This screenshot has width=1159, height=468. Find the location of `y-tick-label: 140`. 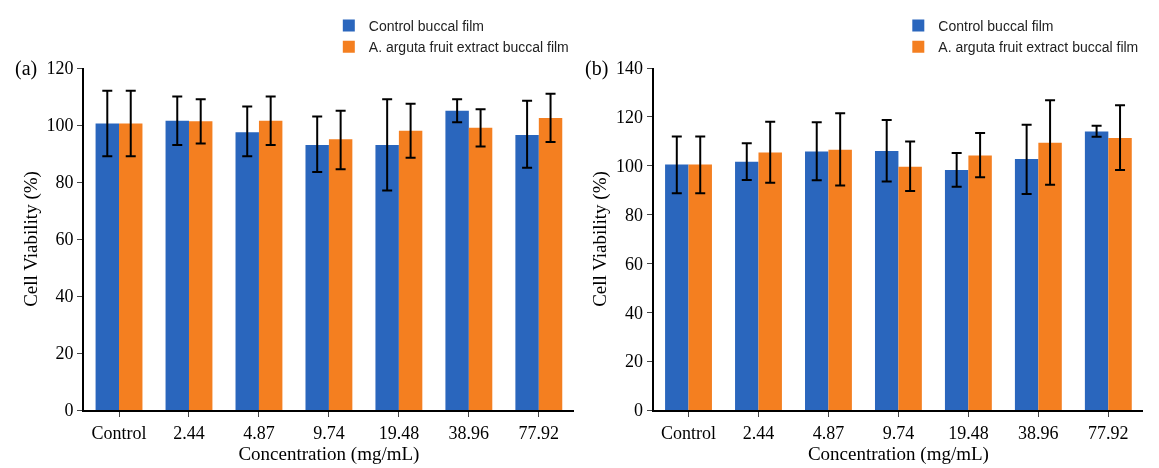

y-tick-label: 140 is located at coordinates (629, 68).